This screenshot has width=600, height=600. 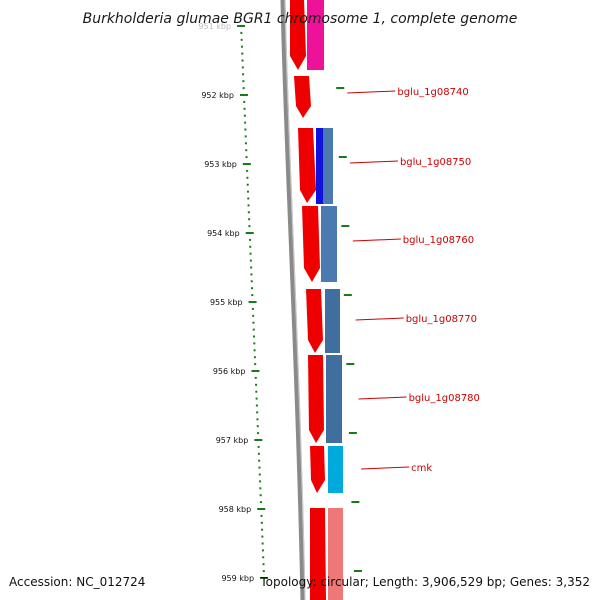 I want to click on gene-block-pink, so click(x=335, y=554).